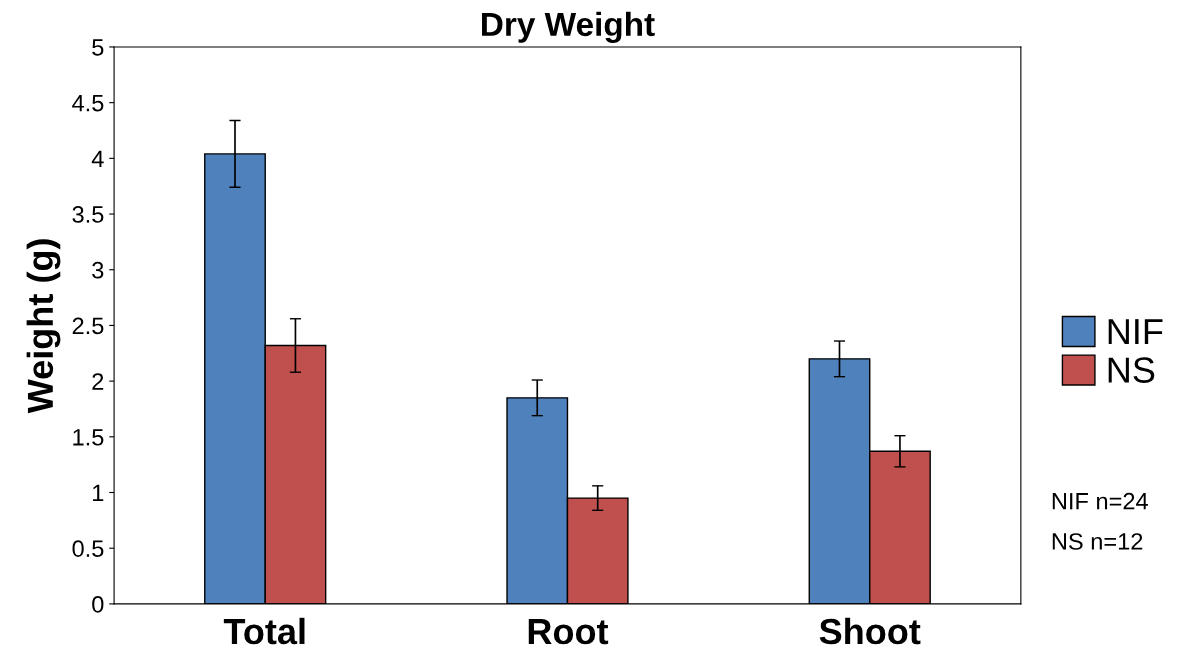 This screenshot has height=671, width=1201. I want to click on y-tick-label: 4.5, so click(88, 103).